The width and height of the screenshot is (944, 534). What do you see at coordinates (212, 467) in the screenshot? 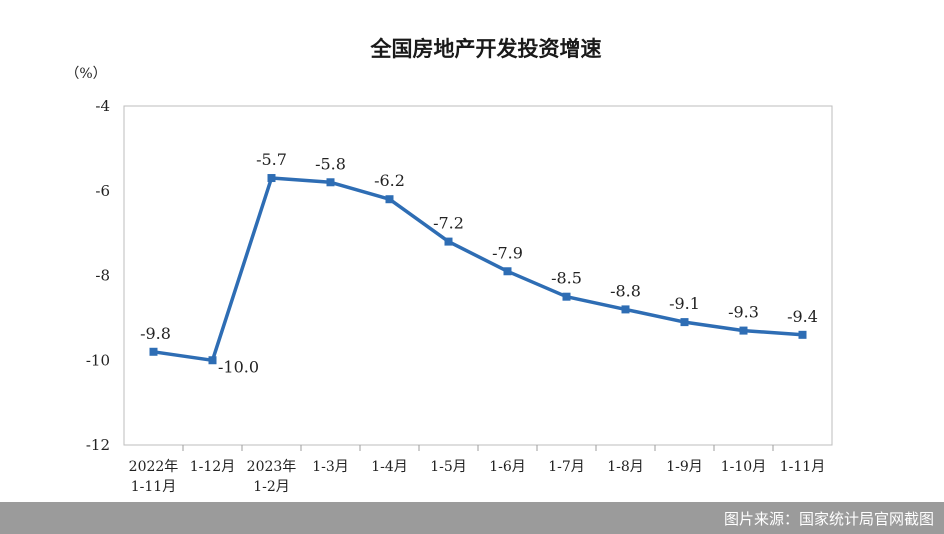
I see `x-tick-label: 1-12月` at bounding box center [212, 467].